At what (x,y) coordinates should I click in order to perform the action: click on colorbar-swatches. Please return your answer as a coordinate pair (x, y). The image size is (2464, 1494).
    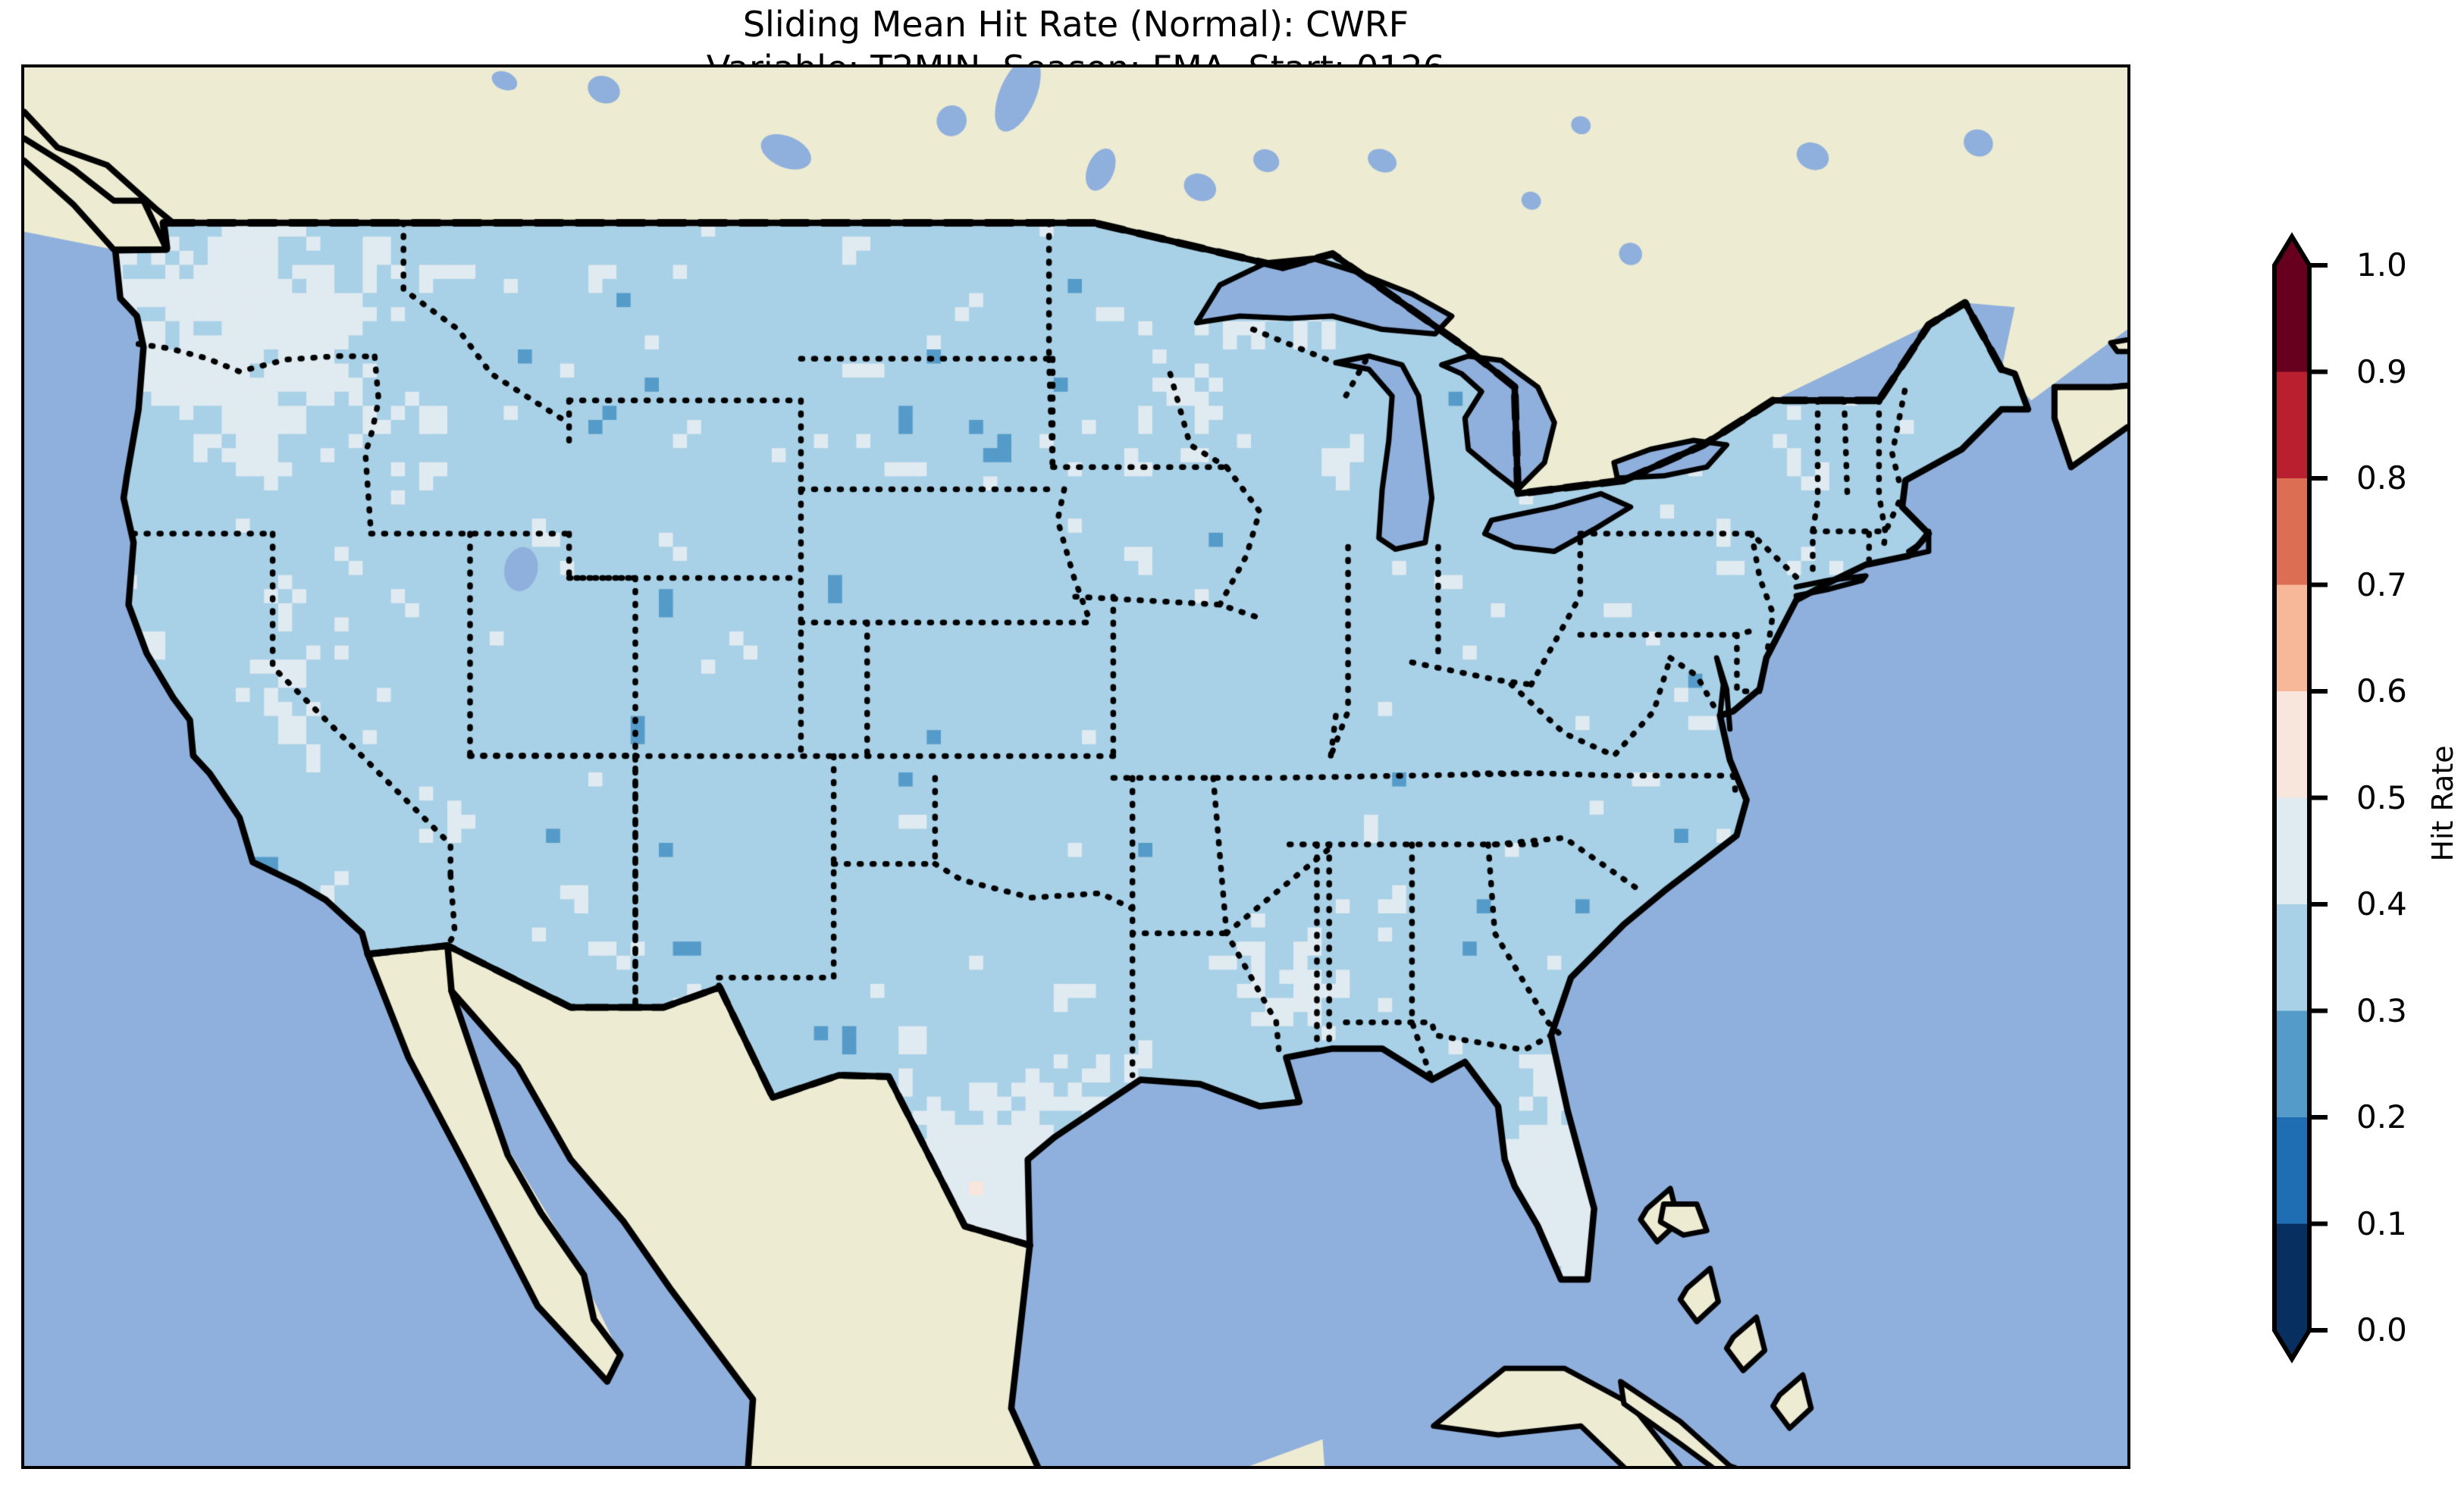
    Looking at the image, I should click on (2300, 798).